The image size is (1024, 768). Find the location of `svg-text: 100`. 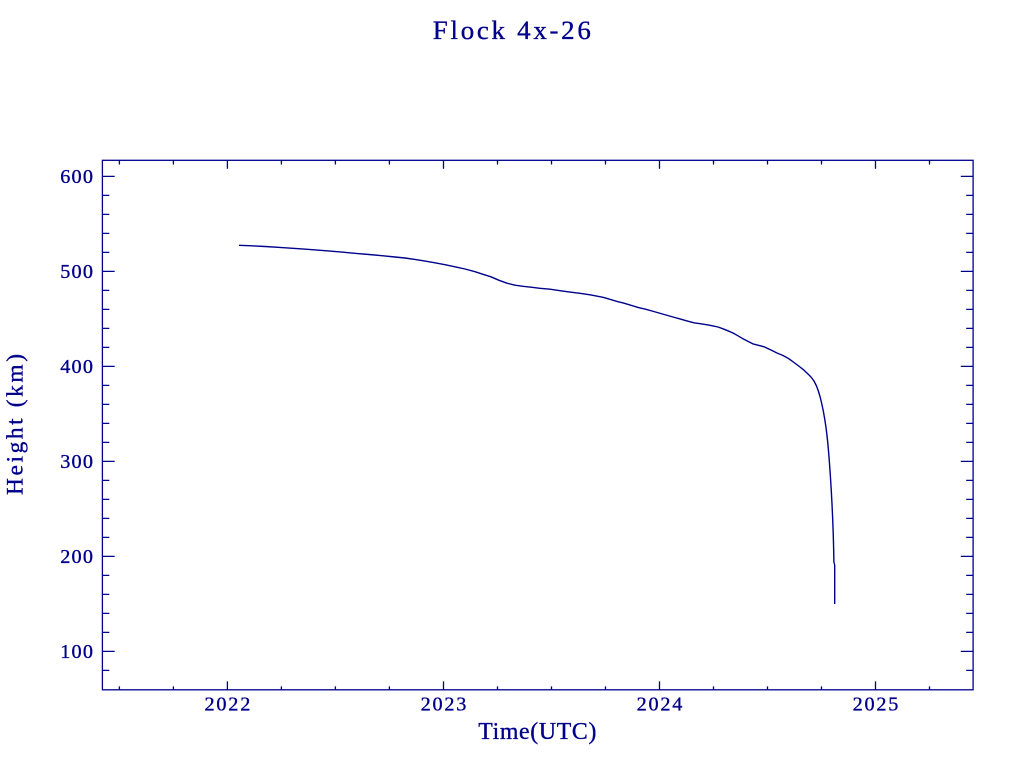

svg-text: 100 is located at coordinates (76, 652).